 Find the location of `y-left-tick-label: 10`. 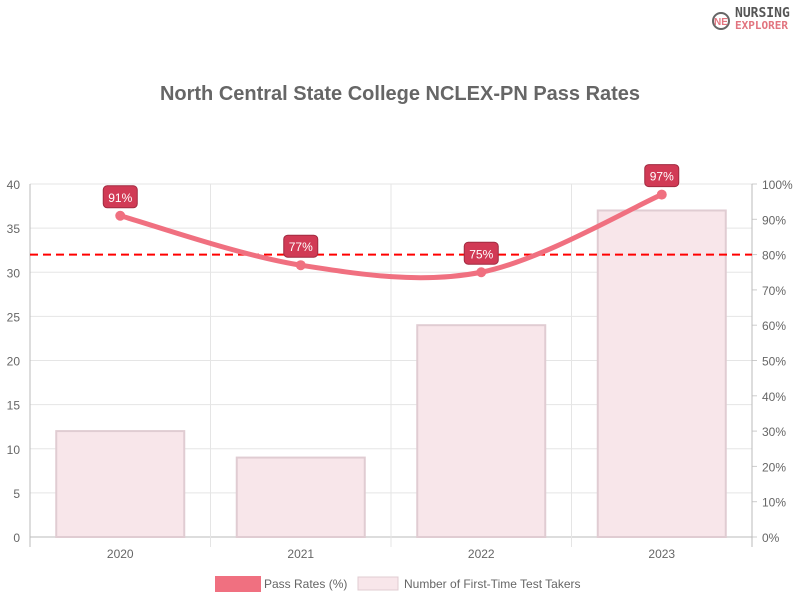

y-left-tick-label: 10 is located at coordinates (14, 450).